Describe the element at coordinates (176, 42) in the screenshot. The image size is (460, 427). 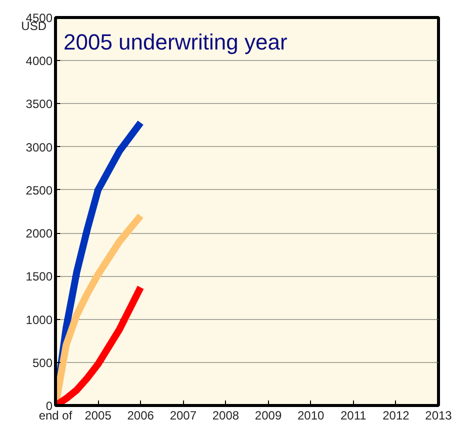
I see `text: 2005 underwriting year` at that location.